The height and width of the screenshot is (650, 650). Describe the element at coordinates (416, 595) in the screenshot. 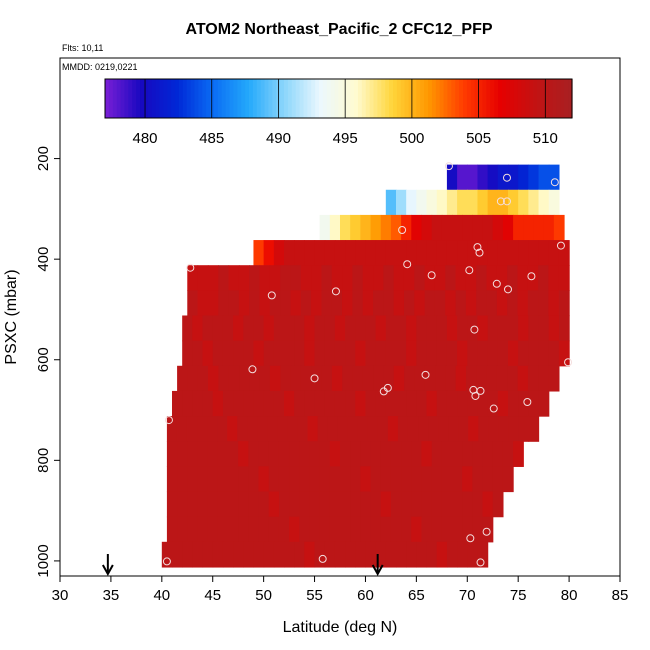

I see `x-tick-label: 65` at that location.